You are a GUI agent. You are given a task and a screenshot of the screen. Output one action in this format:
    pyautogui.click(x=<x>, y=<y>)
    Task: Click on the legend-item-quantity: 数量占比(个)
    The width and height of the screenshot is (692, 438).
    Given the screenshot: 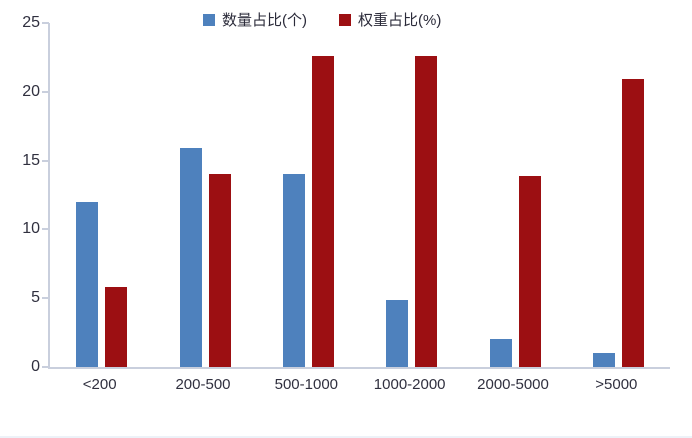 What is the action you would take?
    pyautogui.click(x=255, y=19)
    